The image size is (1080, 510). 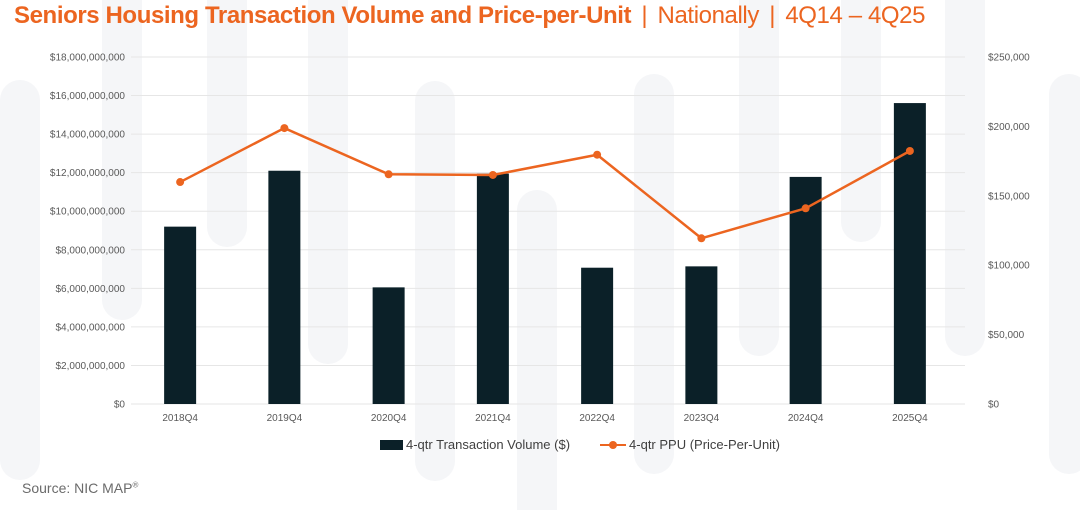 What do you see at coordinates (90, 366) in the screenshot?
I see `left-axis-tick-label: $2,000,000,000` at bounding box center [90, 366].